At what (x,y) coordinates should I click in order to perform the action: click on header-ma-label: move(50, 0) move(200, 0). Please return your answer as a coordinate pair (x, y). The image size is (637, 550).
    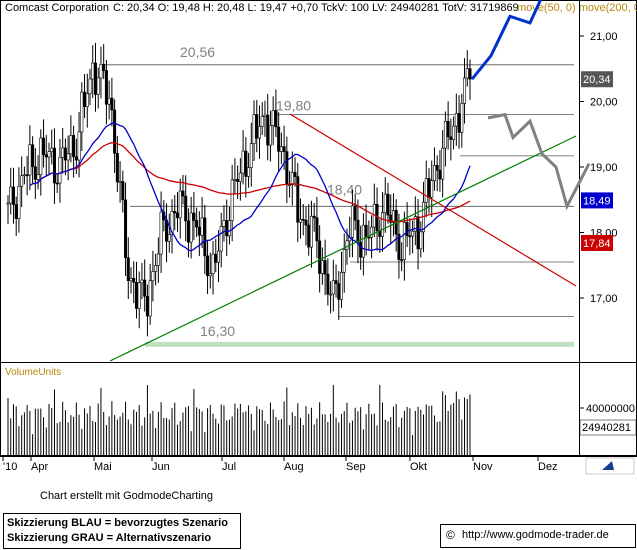
    Looking at the image, I should click on (577, 8).